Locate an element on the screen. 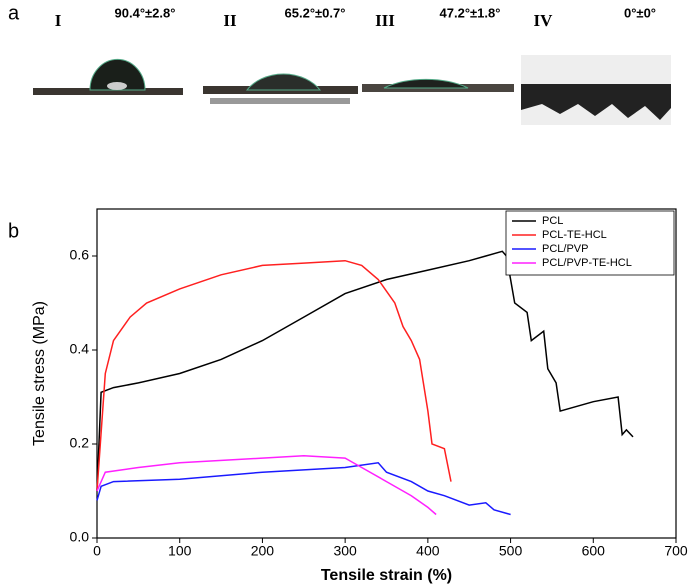 The height and width of the screenshot is (588, 700). y-tick-label: 0.6 is located at coordinates (80, 255).